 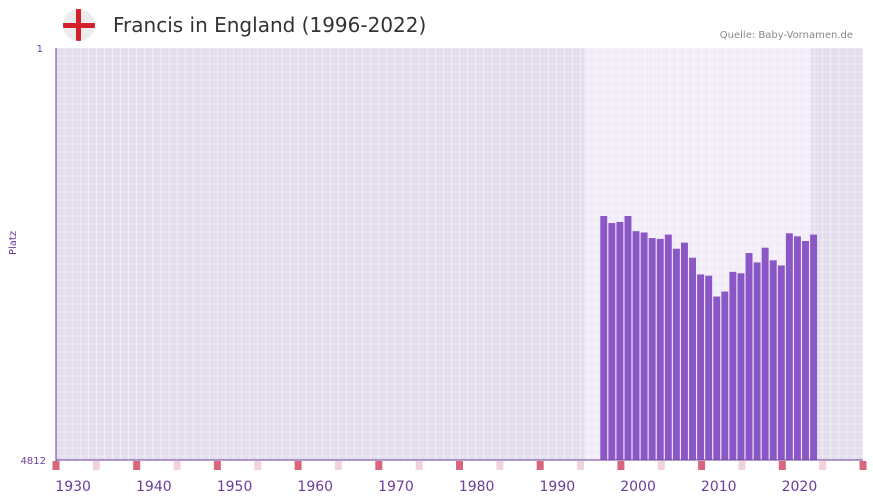 I want to click on bar-1997, so click(x=612, y=341).